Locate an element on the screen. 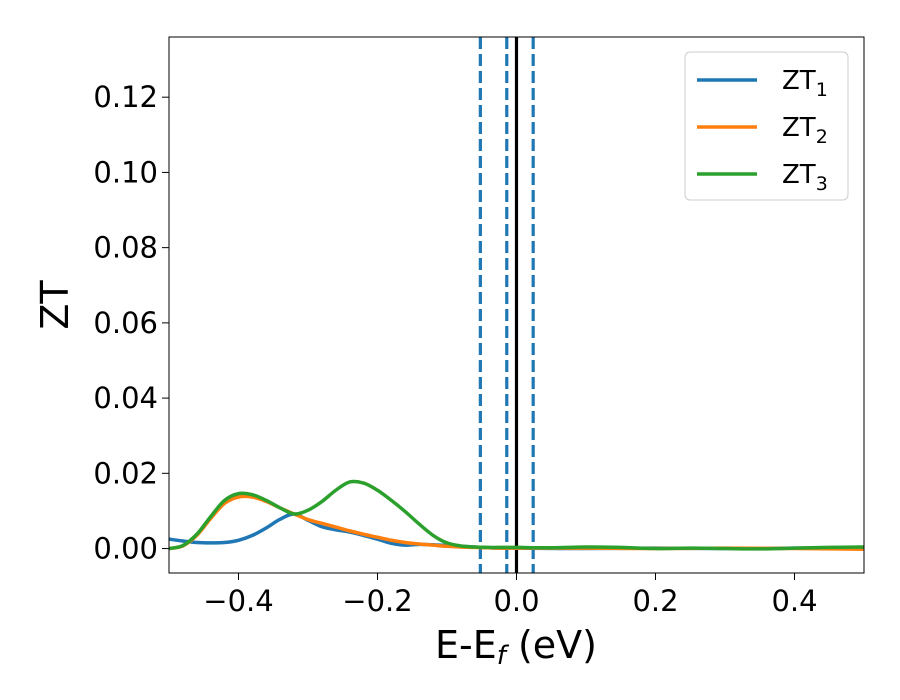 Image resolution: width=900 pixels, height=700 pixels. series-layer is located at coordinates (516, 515).